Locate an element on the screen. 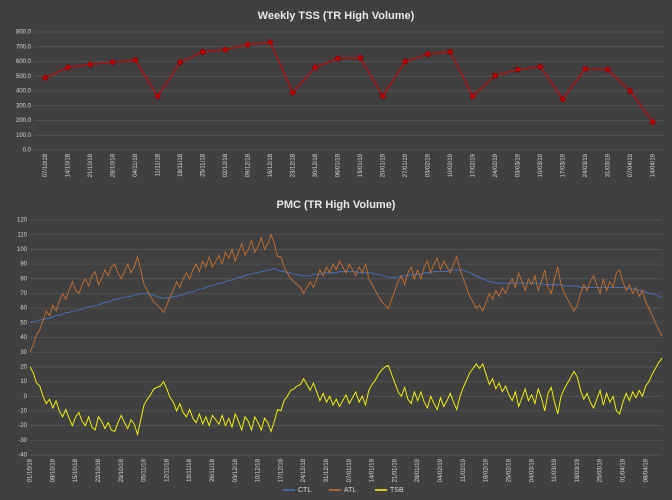  legend-label: CTL is located at coordinates (304, 490).